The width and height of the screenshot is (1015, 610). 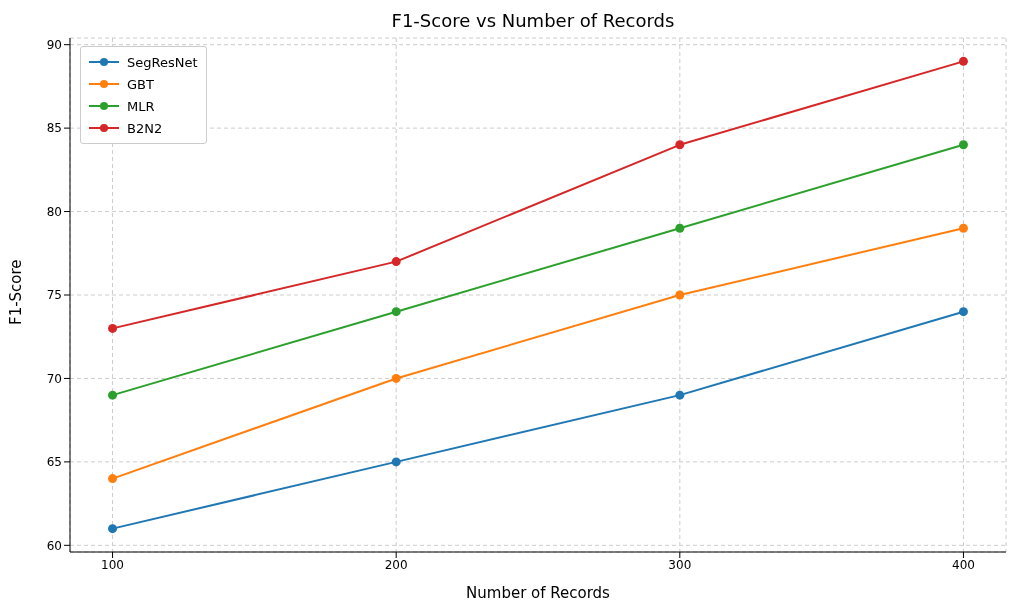 What do you see at coordinates (54, 462) in the screenshot?
I see `y-tick-label: 65` at bounding box center [54, 462].